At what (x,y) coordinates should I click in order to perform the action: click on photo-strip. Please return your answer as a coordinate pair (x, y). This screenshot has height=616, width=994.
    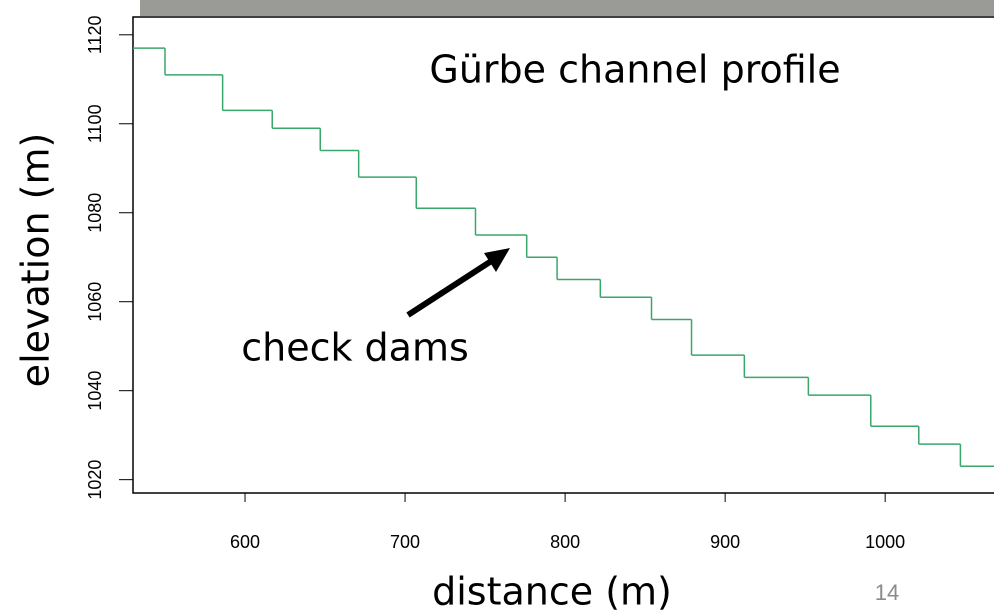
    Looking at the image, I should click on (567, 8).